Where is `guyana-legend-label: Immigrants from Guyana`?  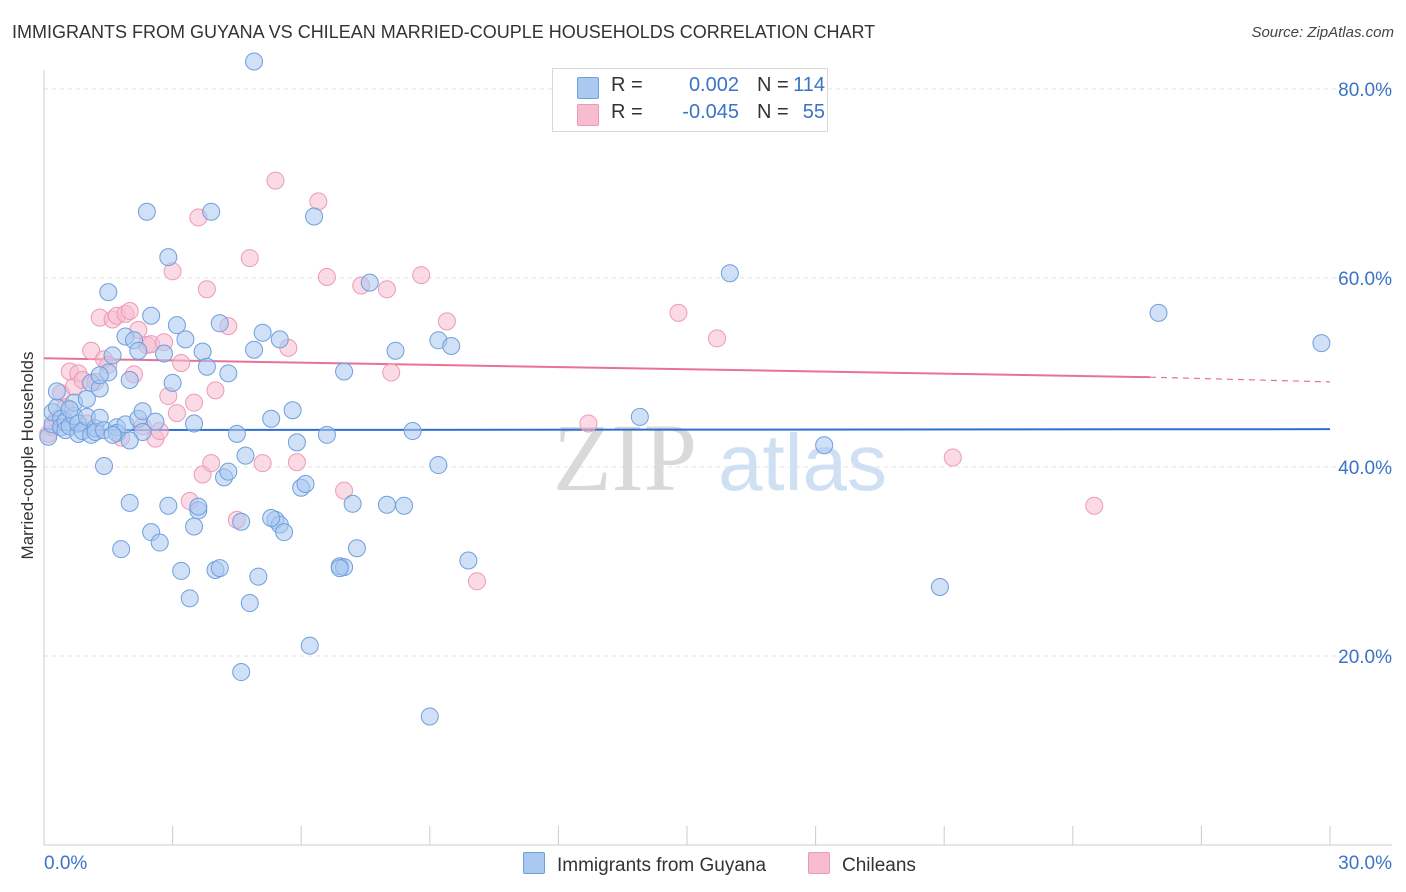 guyana-legend-label: Immigrants from Guyana is located at coordinates (662, 865).